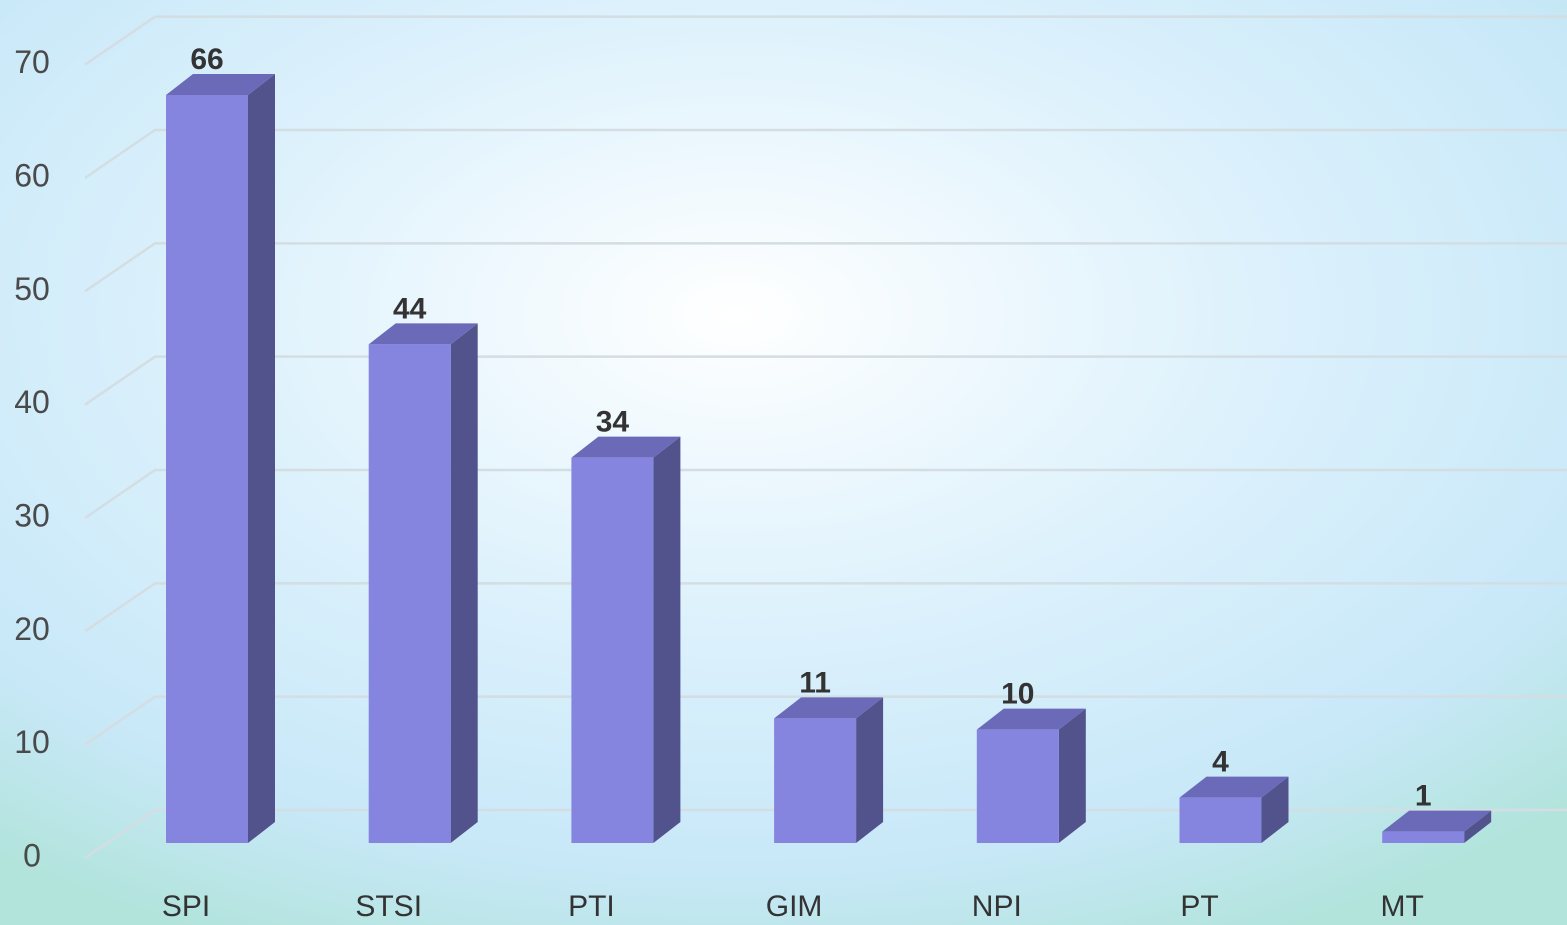  I want to click on x-tick-label: STSI, so click(388, 906).